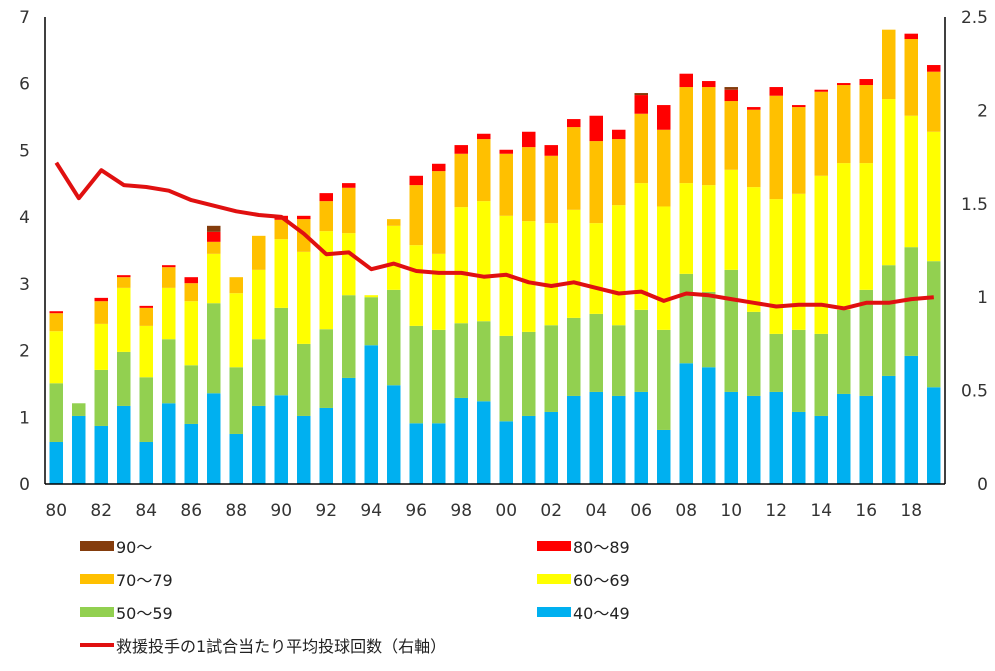  I want to click on bar-segment-1990-50～59, so click(281, 351).